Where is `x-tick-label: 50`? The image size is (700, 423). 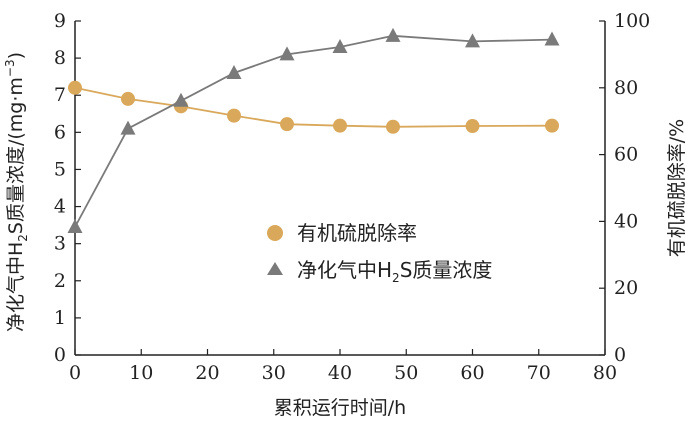 x-tick-label: 50 is located at coordinates (406, 373).